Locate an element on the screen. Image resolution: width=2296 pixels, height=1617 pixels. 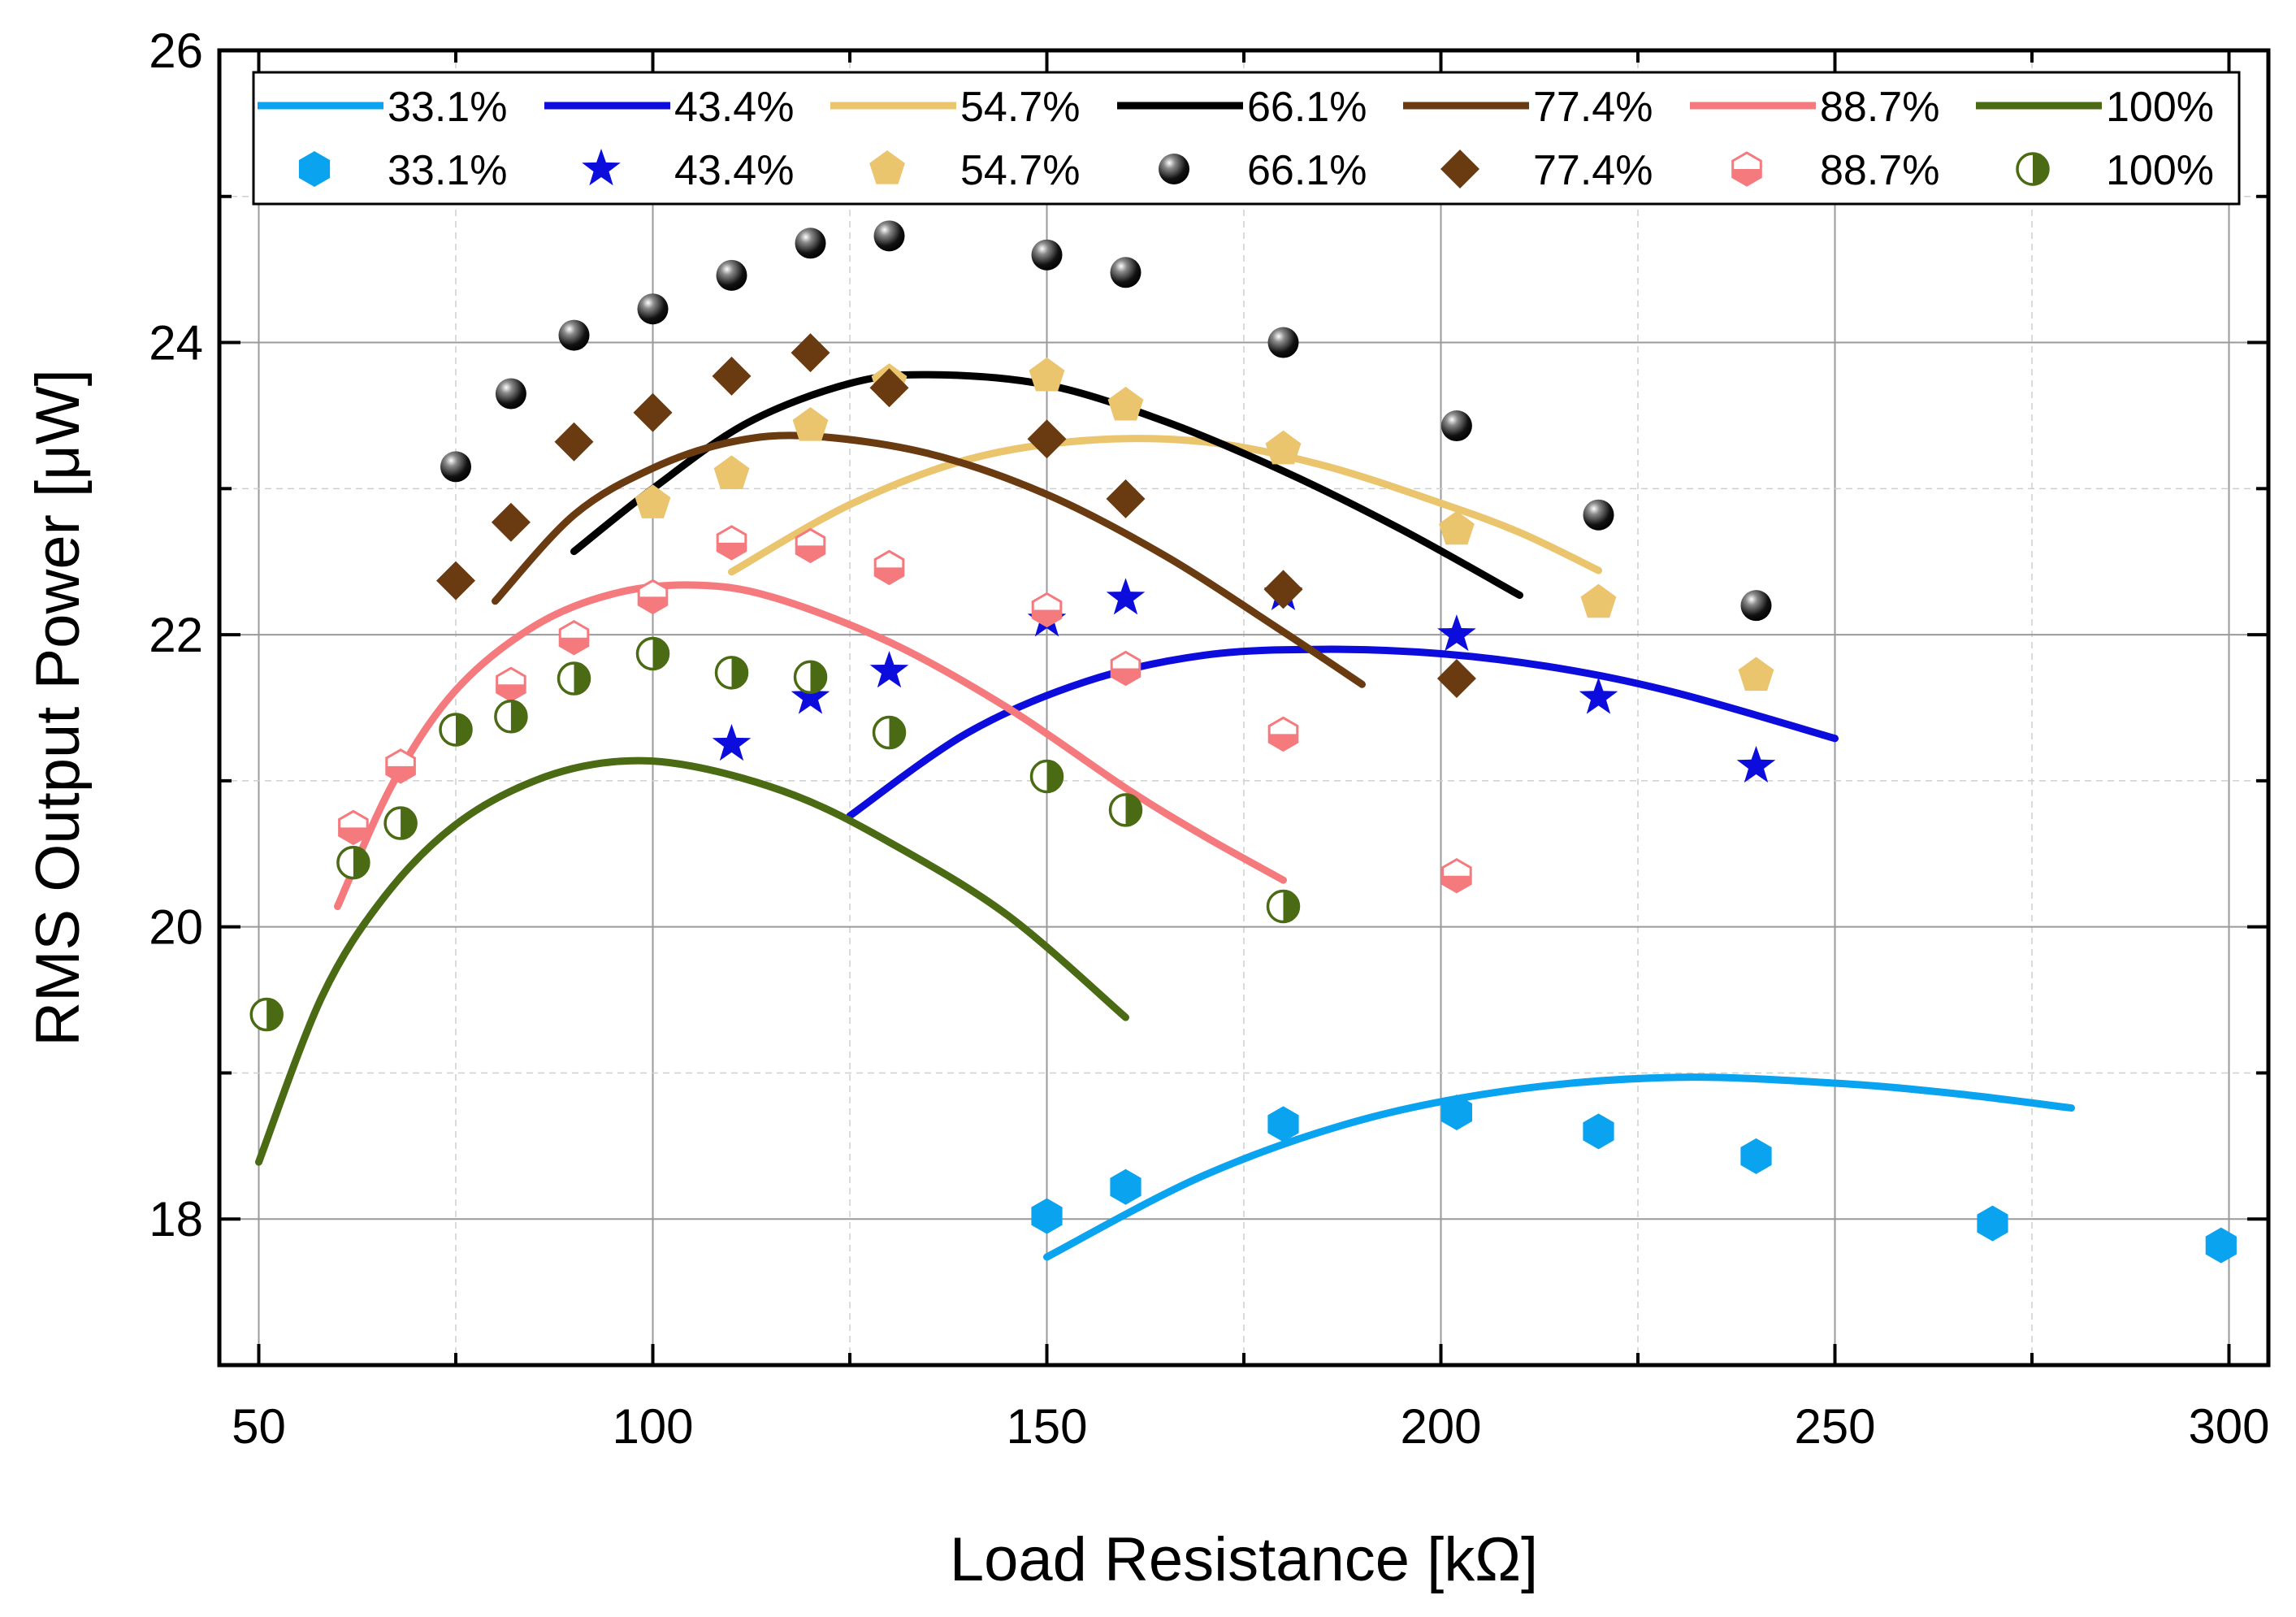
legend-line-label: 54.7% is located at coordinates (1020, 107).